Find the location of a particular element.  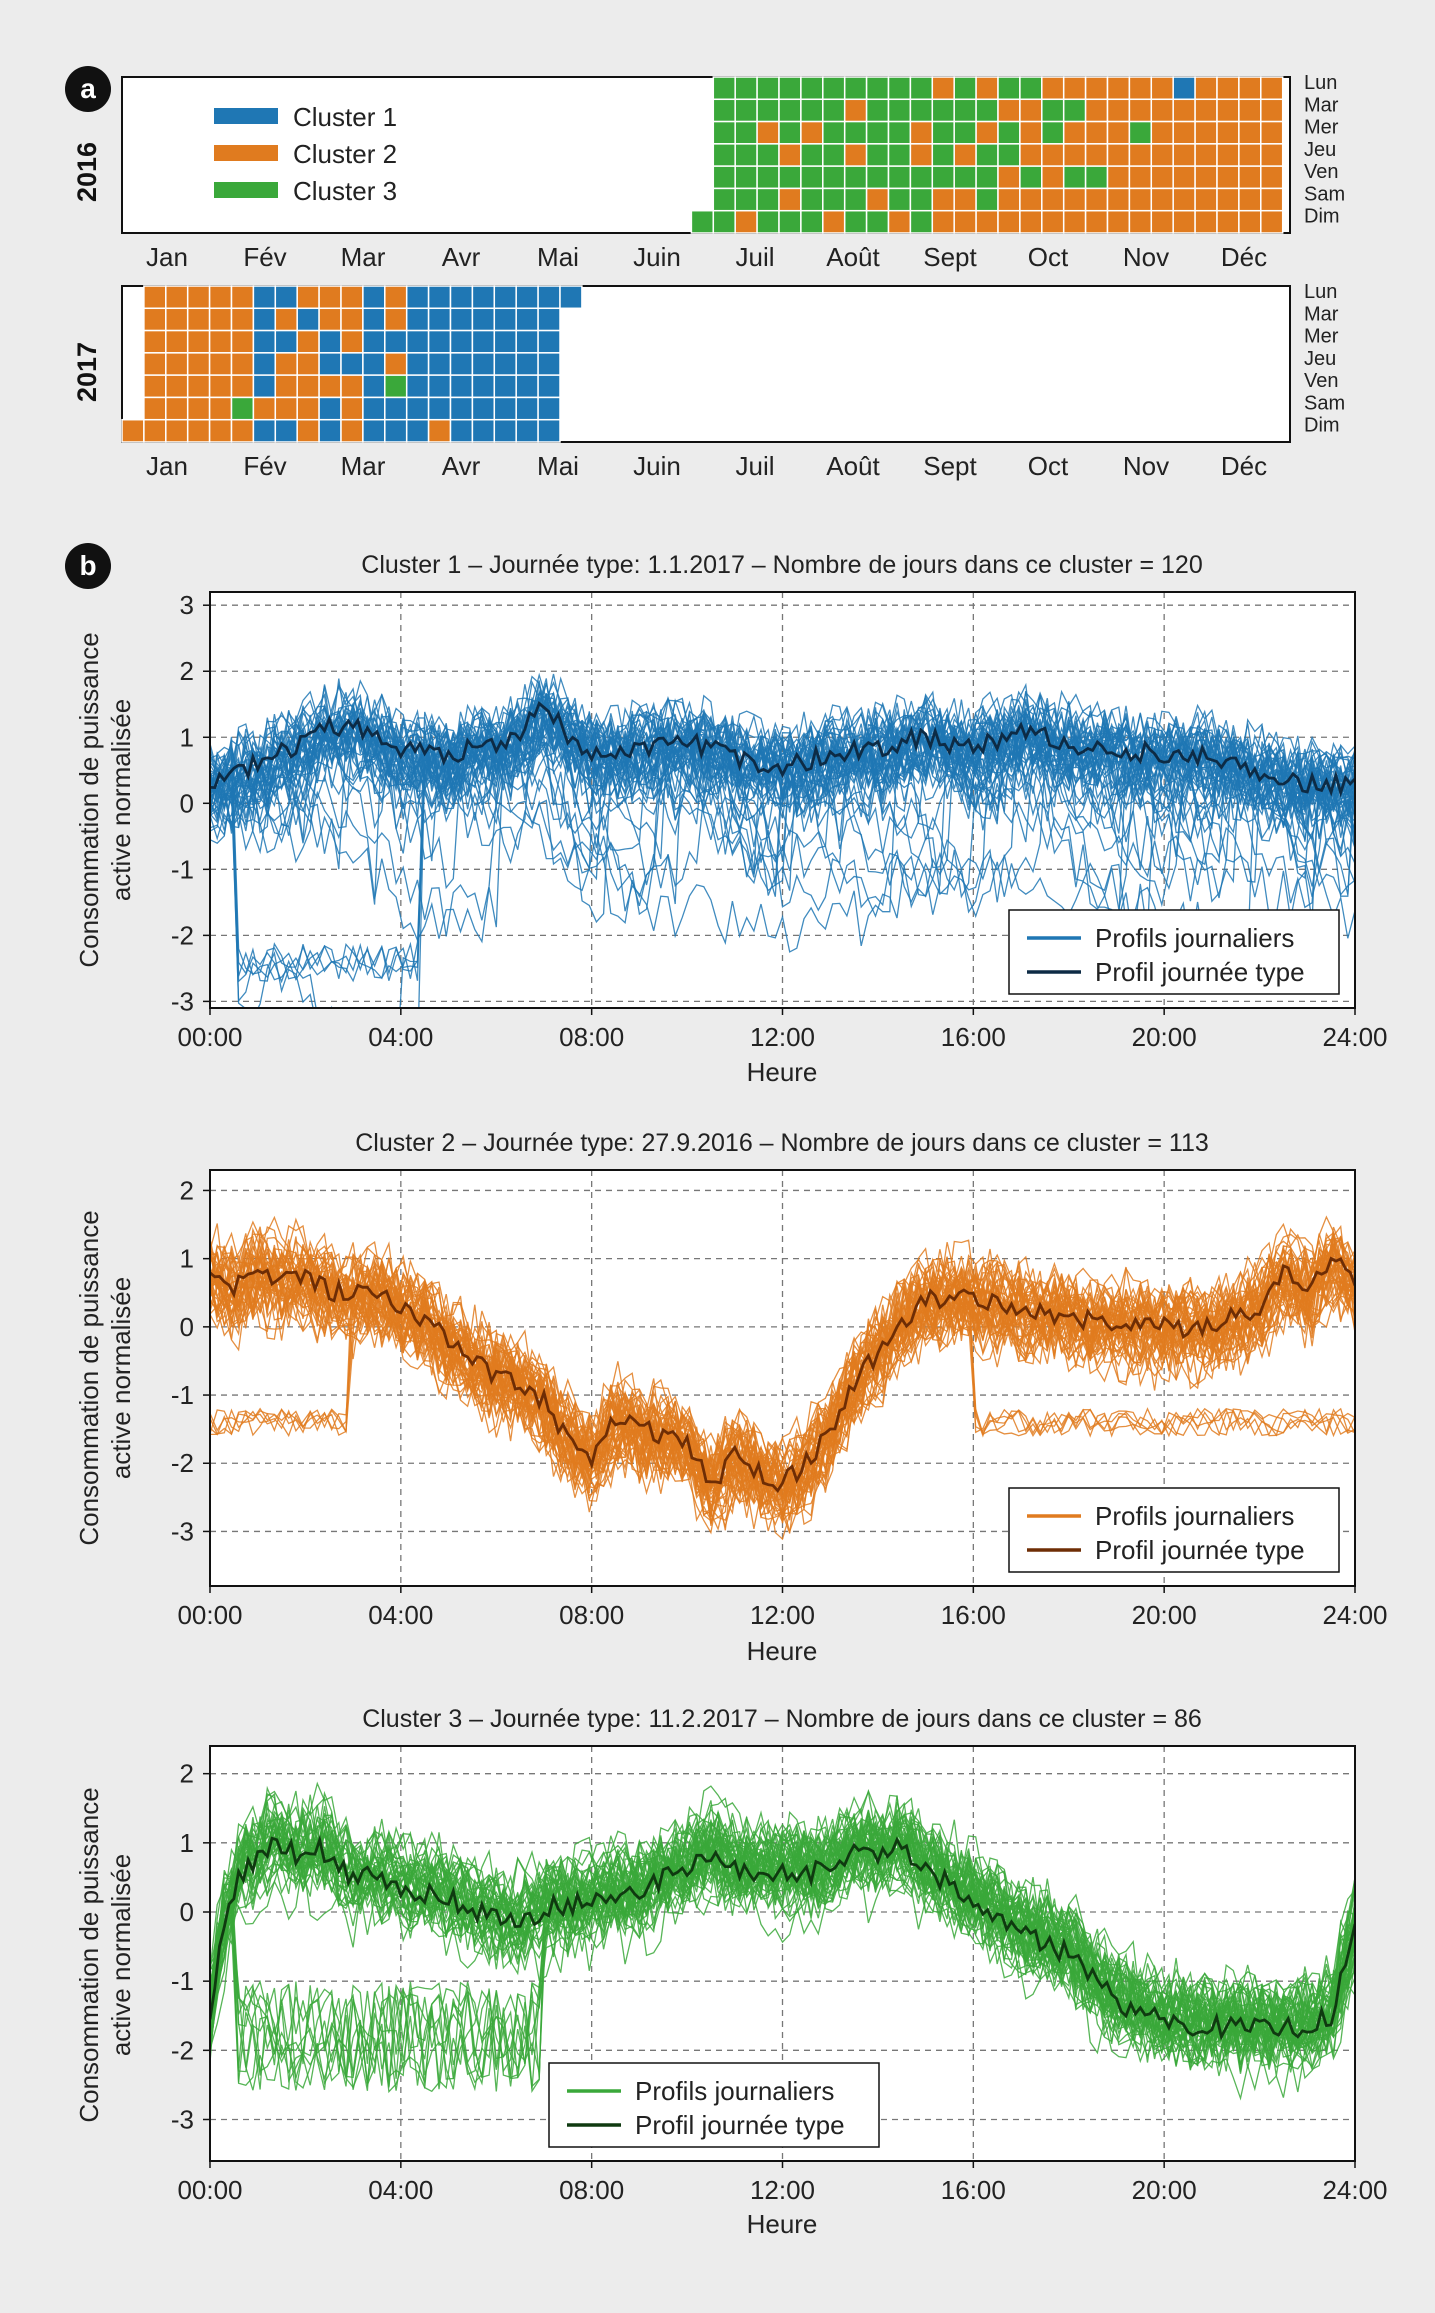

legend-box is located at coordinates (1174, 1530).